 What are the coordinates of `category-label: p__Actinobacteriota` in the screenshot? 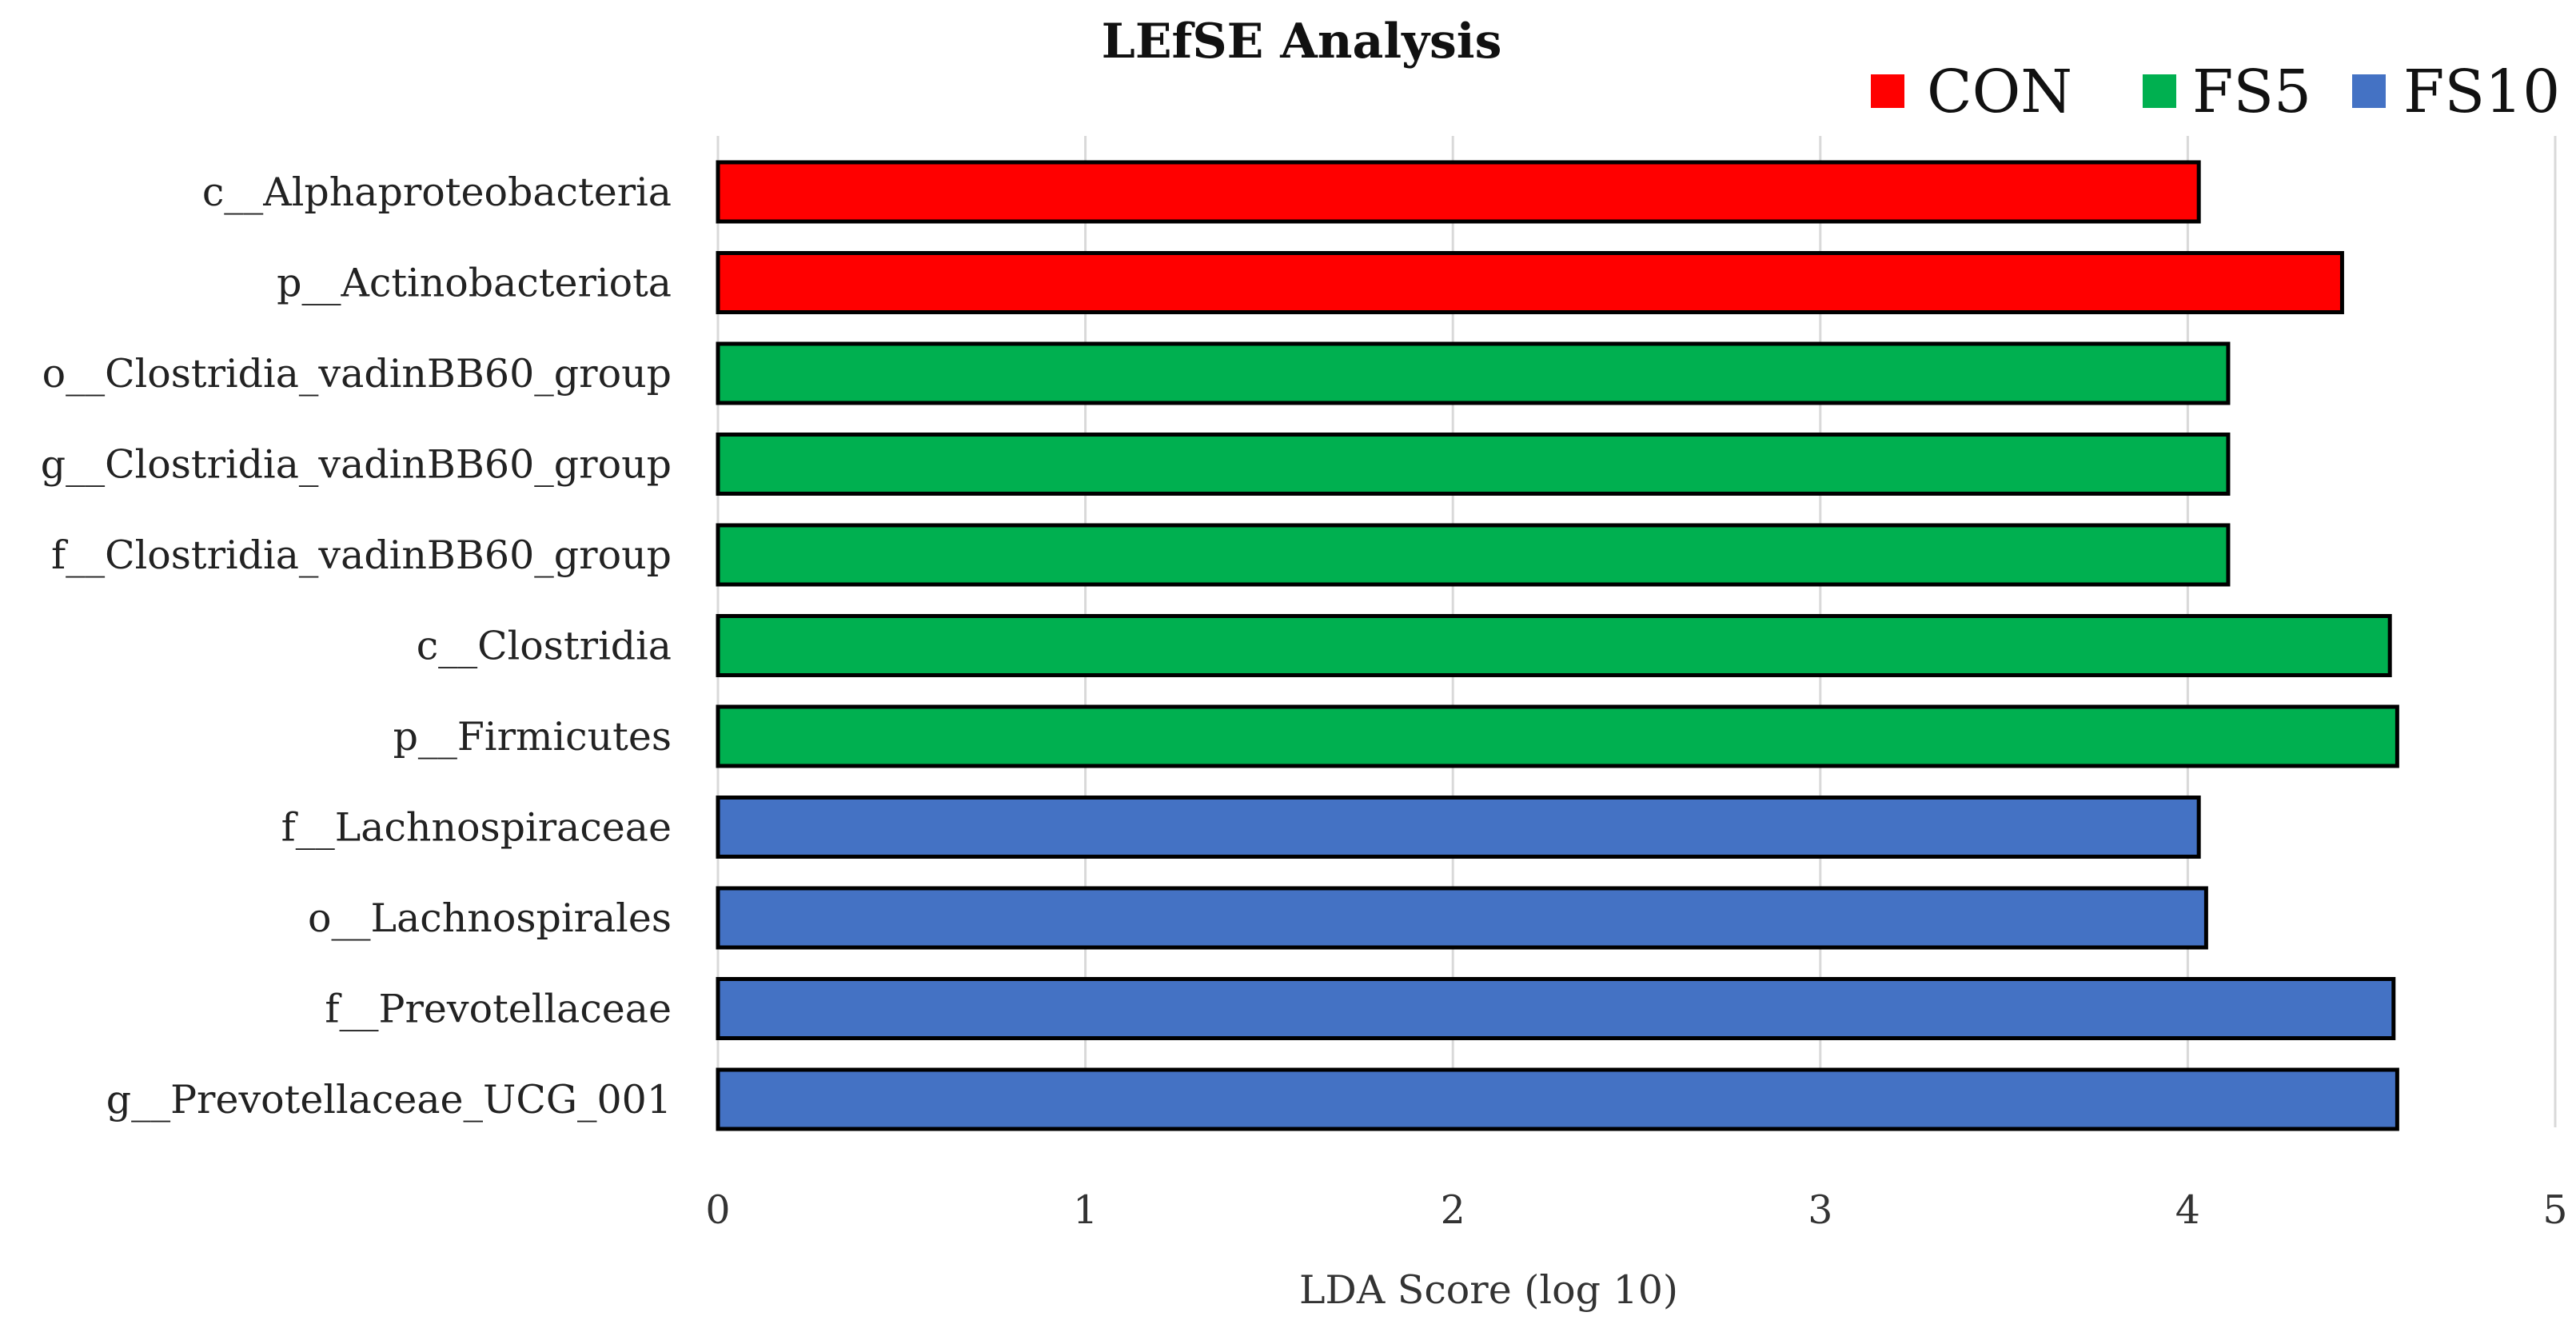 It's located at (474, 283).